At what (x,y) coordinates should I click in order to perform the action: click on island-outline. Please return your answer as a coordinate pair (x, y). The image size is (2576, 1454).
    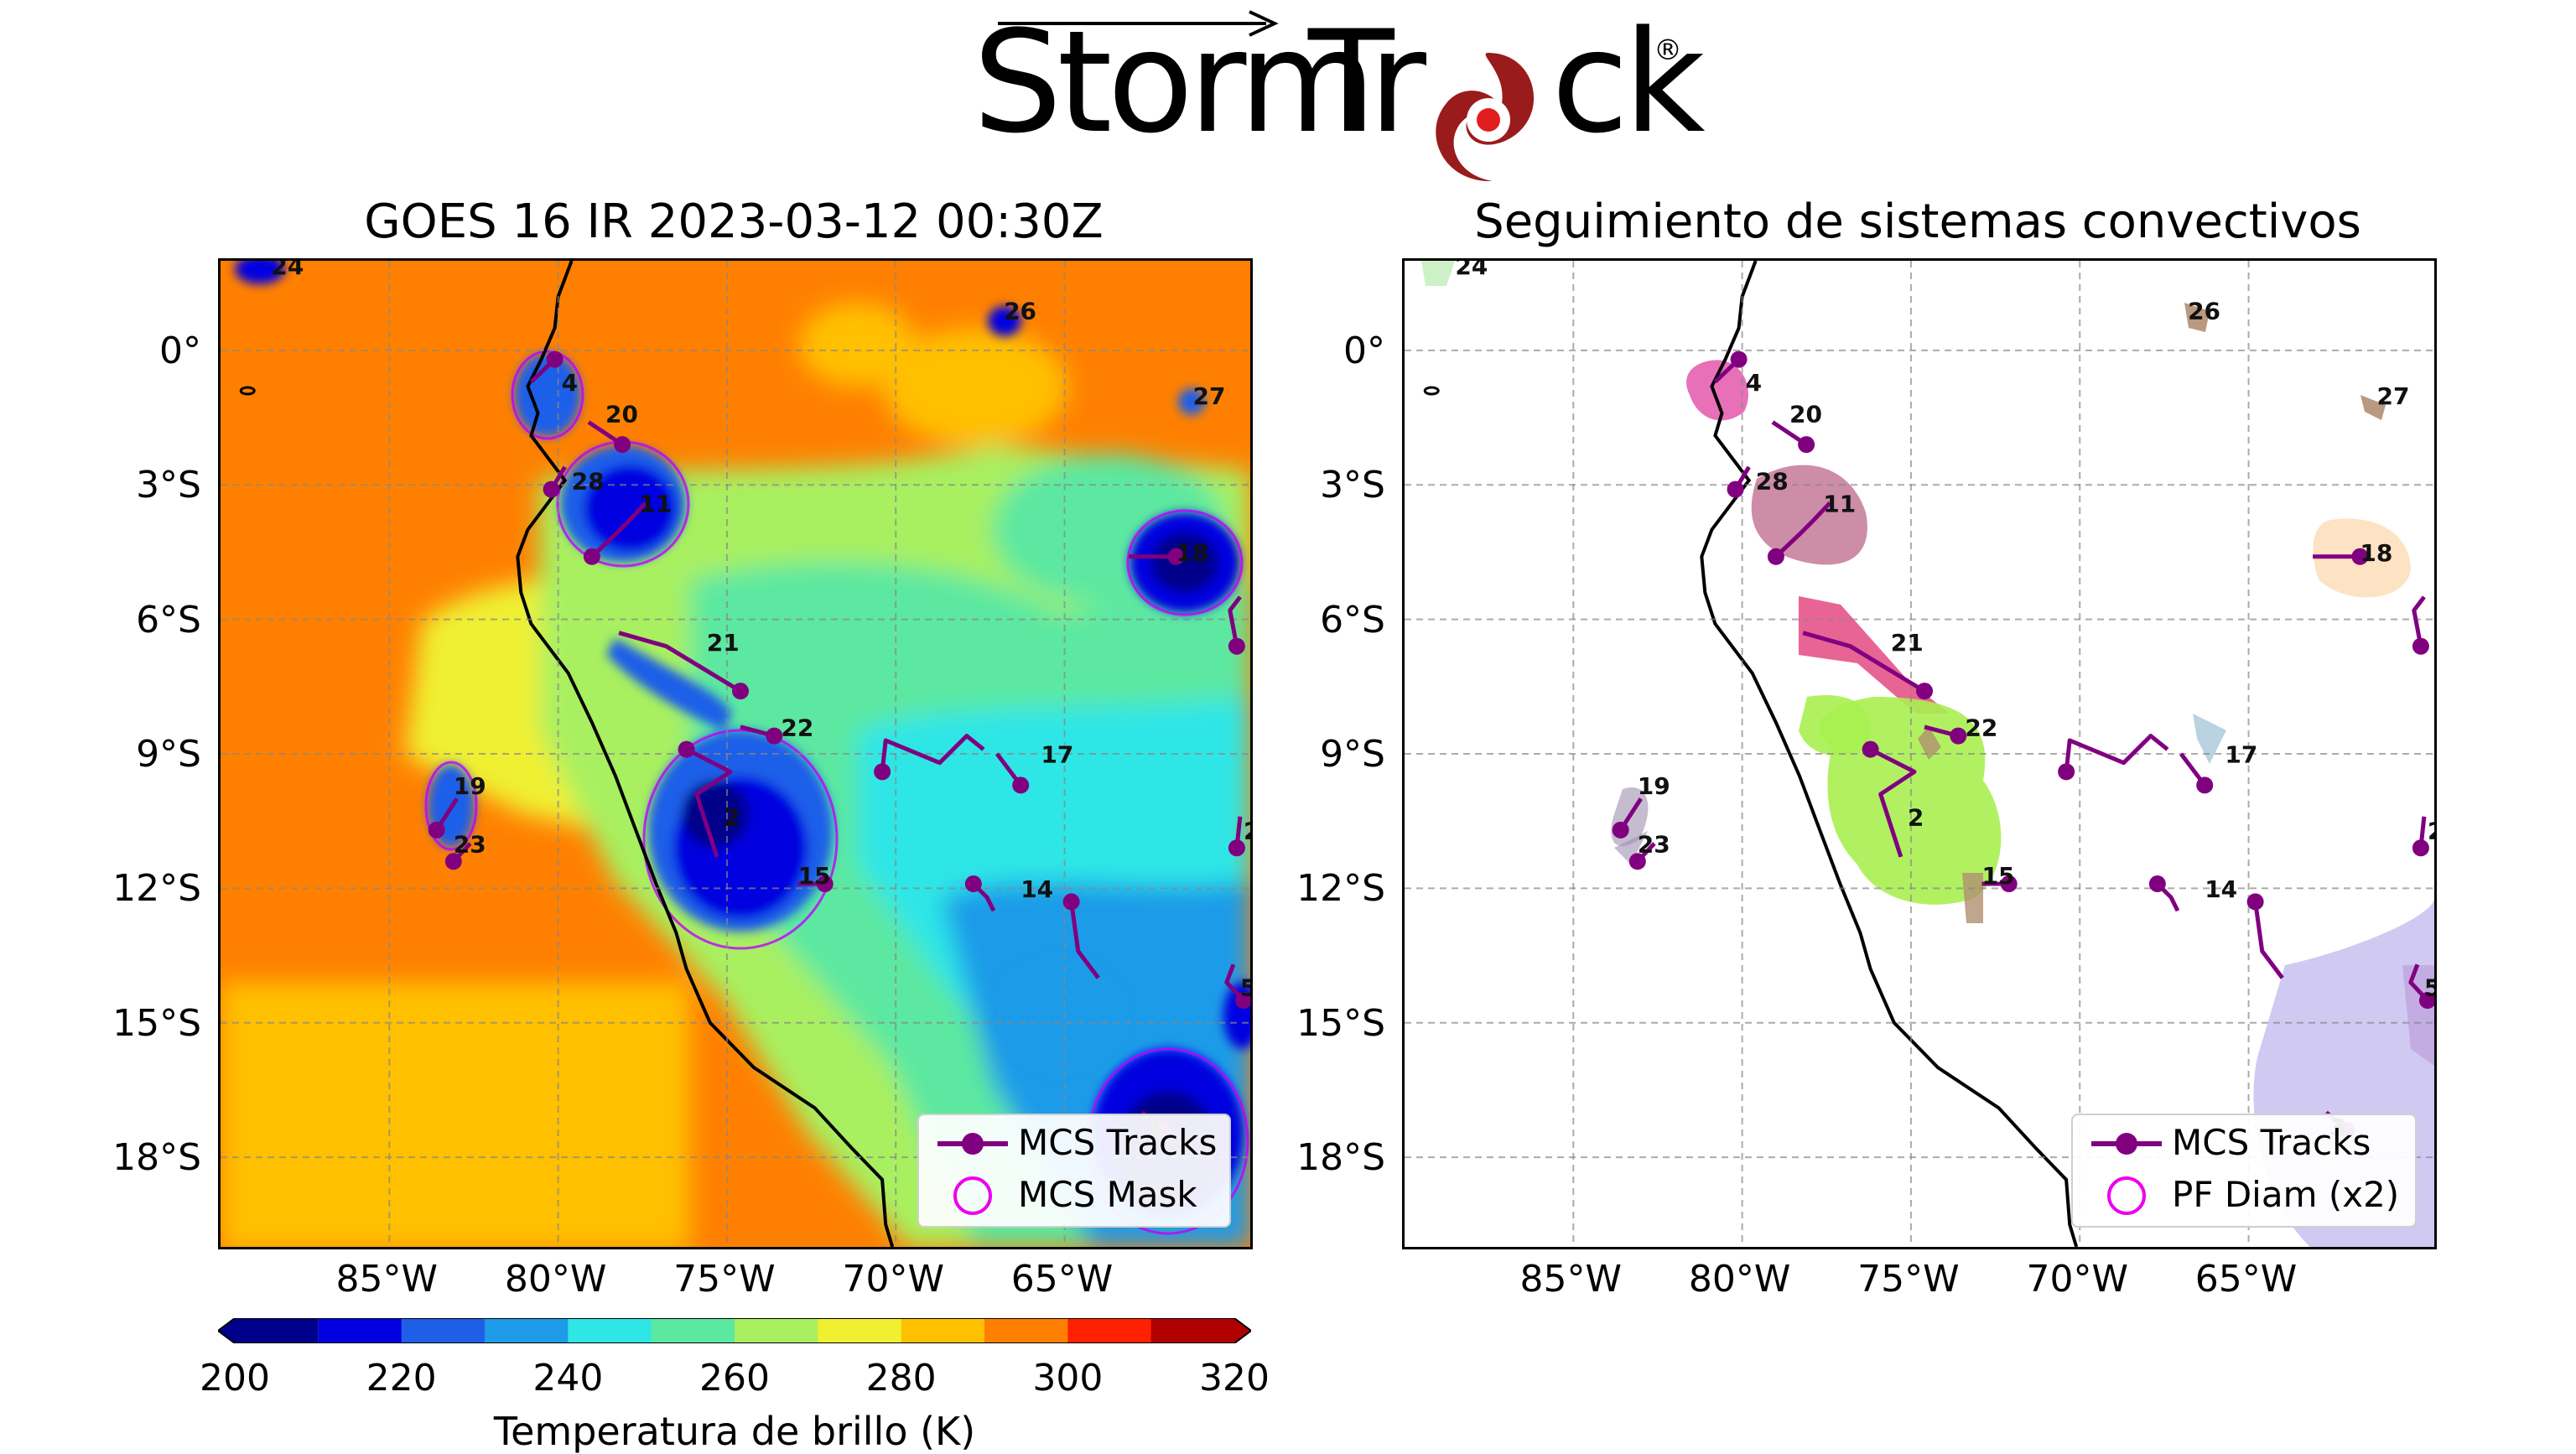
    Looking at the image, I should click on (247, 391).